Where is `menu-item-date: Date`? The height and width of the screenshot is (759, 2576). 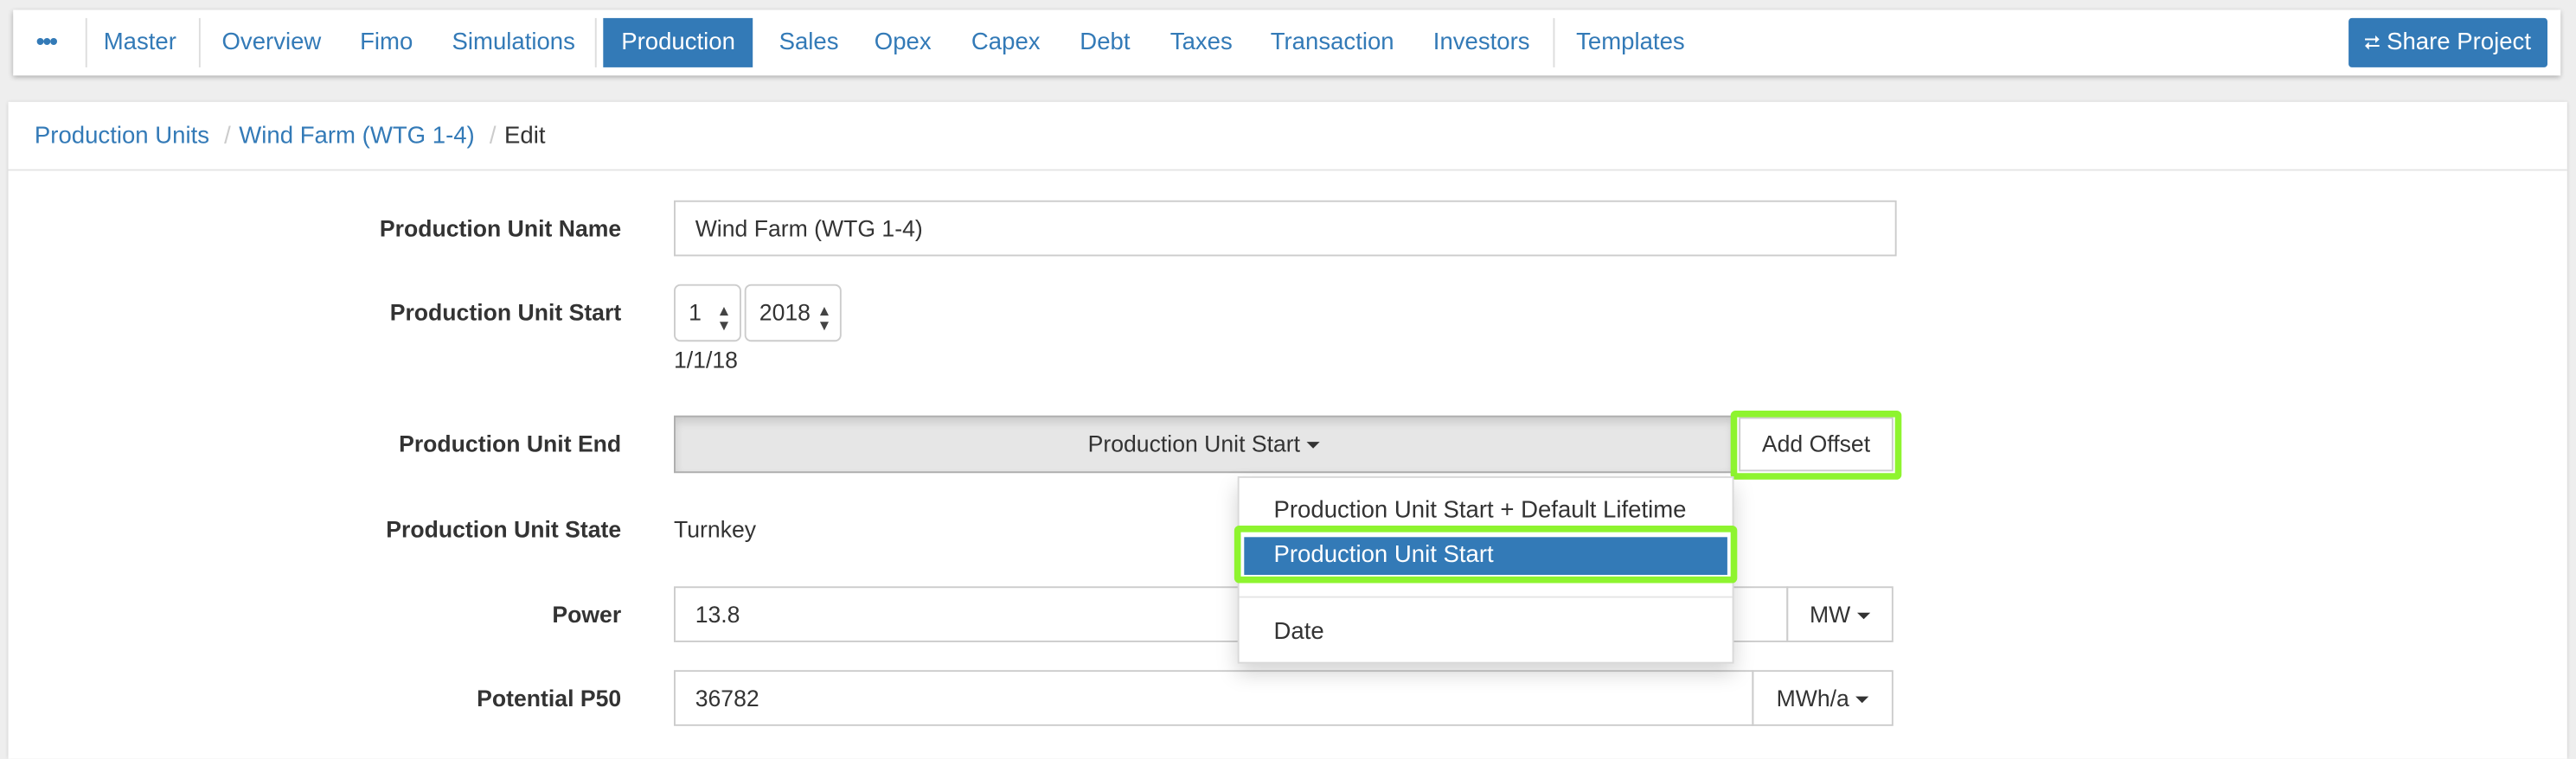
menu-item-date: Date is located at coordinates (1298, 632).